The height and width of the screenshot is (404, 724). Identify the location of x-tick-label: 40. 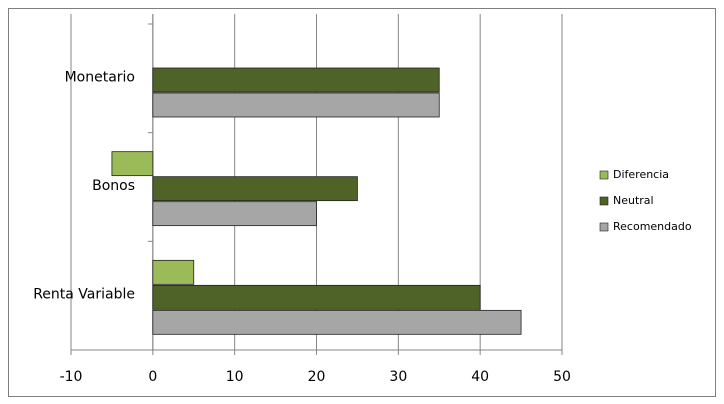
(480, 377).